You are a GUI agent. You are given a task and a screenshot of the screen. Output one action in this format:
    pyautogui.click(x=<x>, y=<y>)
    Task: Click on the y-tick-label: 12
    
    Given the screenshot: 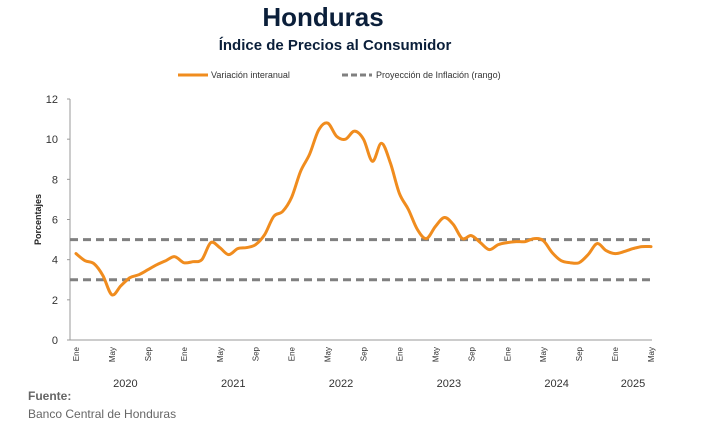 What is the action you would take?
    pyautogui.click(x=52, y=100)
    